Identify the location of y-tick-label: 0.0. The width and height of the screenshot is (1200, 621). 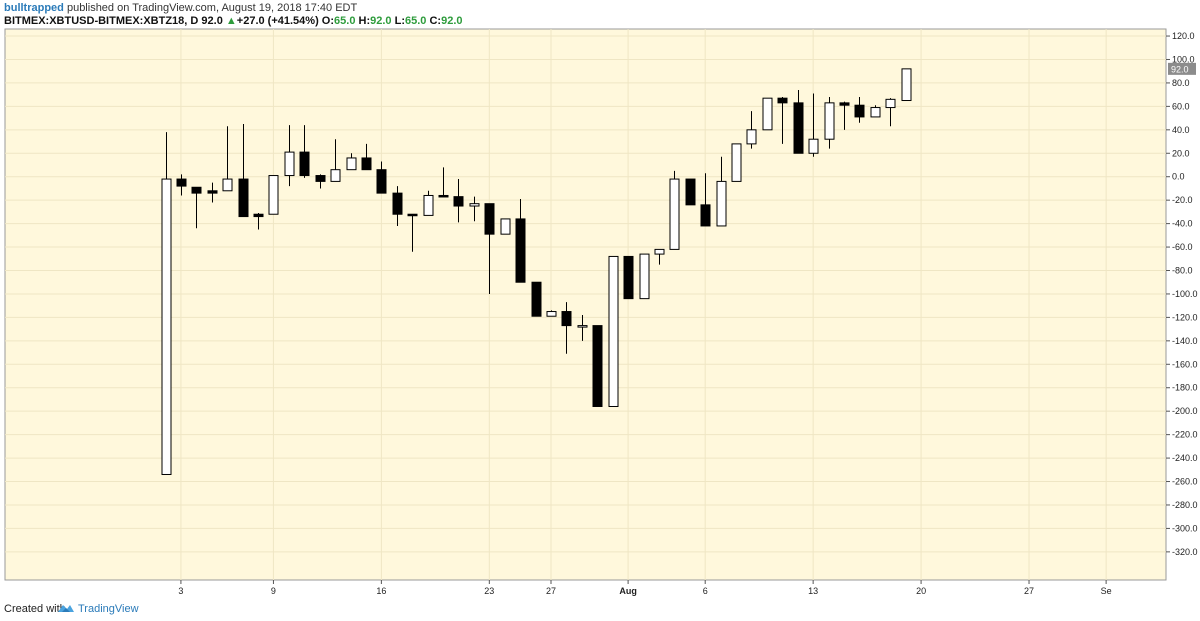
(1178, 177).